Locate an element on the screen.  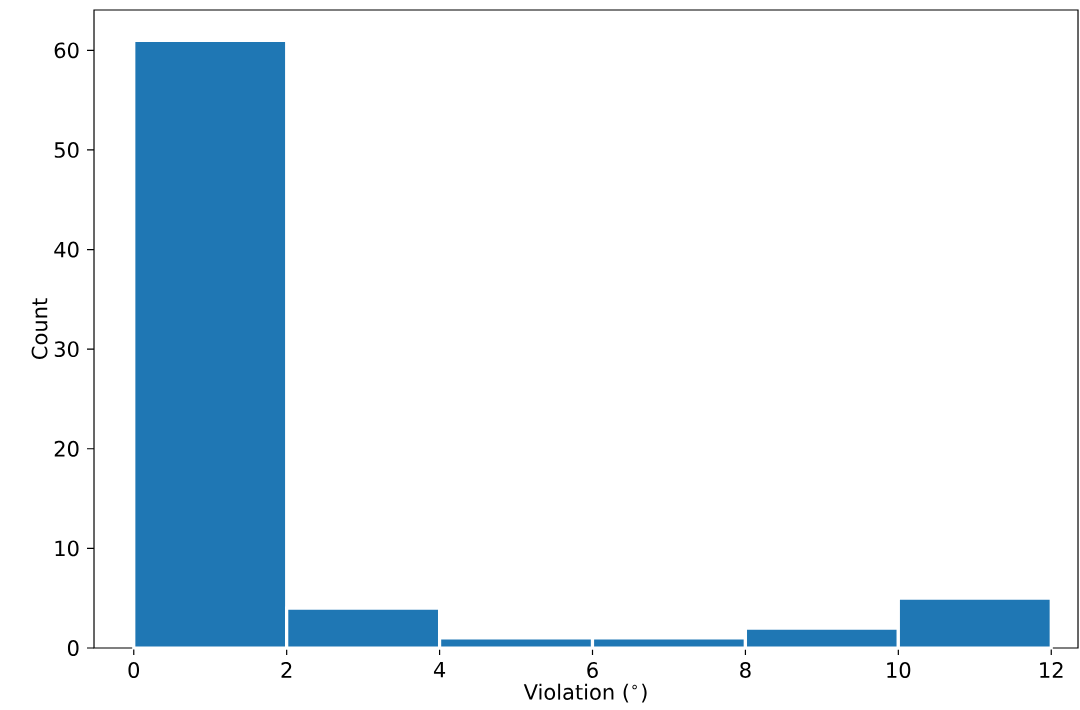
x-tick-label: 10 is located at coordinates (899, 670).